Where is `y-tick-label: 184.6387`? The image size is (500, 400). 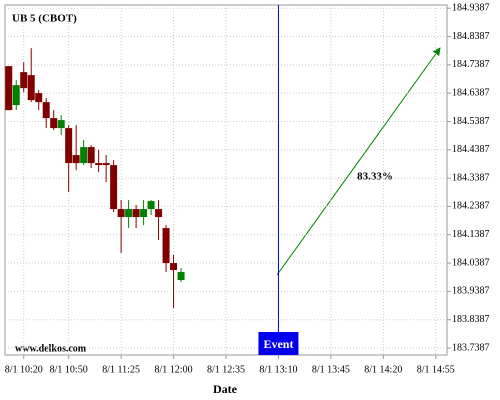
y-tick-label: 184.6387 is located at coordinates (471, 92).